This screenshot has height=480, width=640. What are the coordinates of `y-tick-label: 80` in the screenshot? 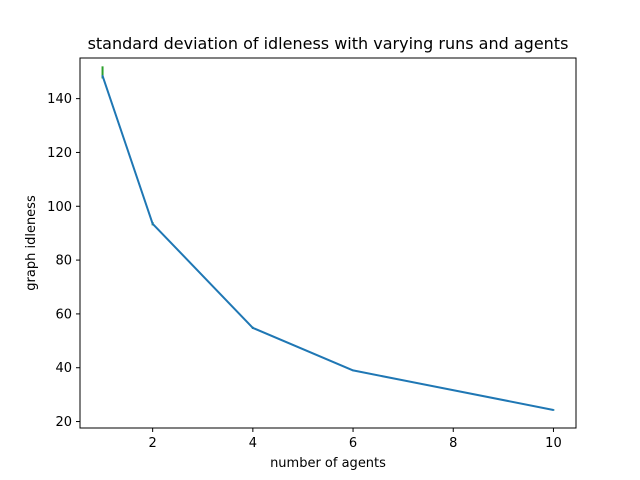 It's located at (63, 261).